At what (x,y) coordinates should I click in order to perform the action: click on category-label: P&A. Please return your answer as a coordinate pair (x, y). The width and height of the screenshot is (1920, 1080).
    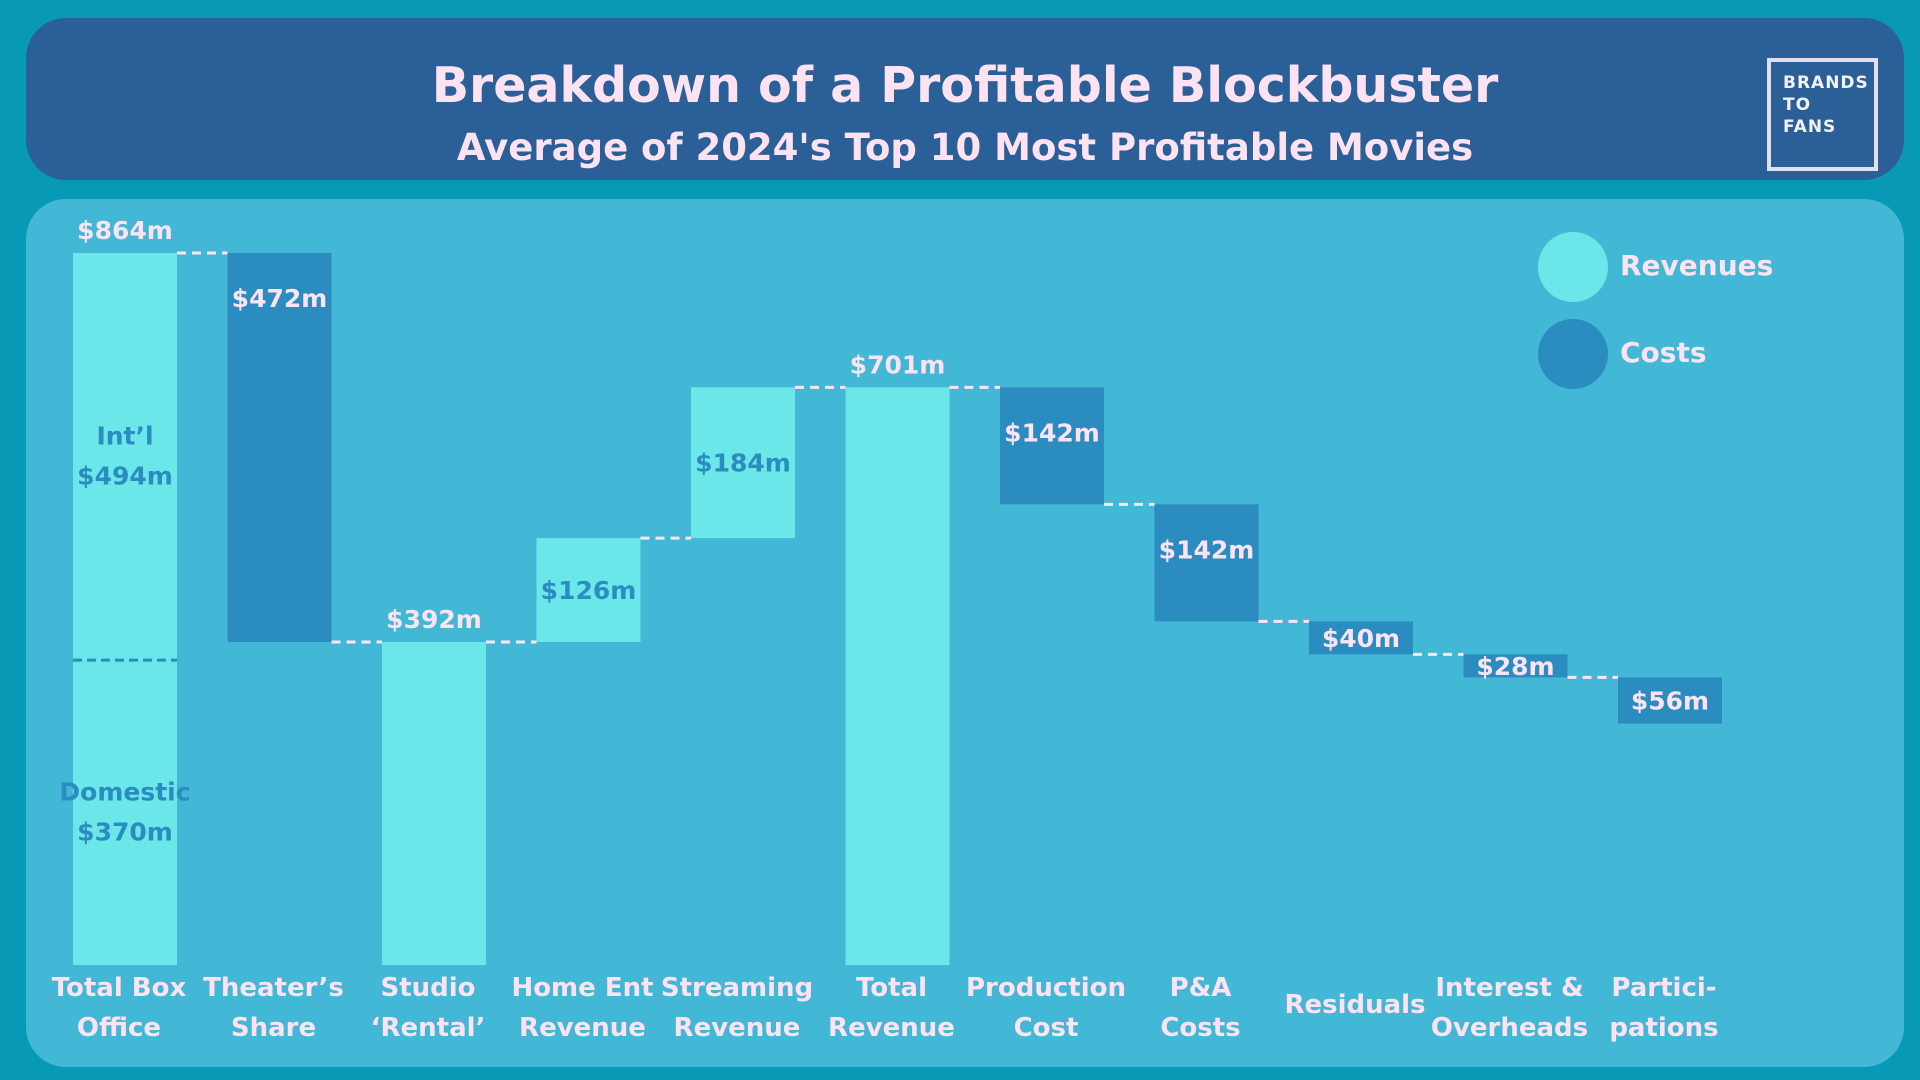
    Looking at the image, I should click on (1201, 988).